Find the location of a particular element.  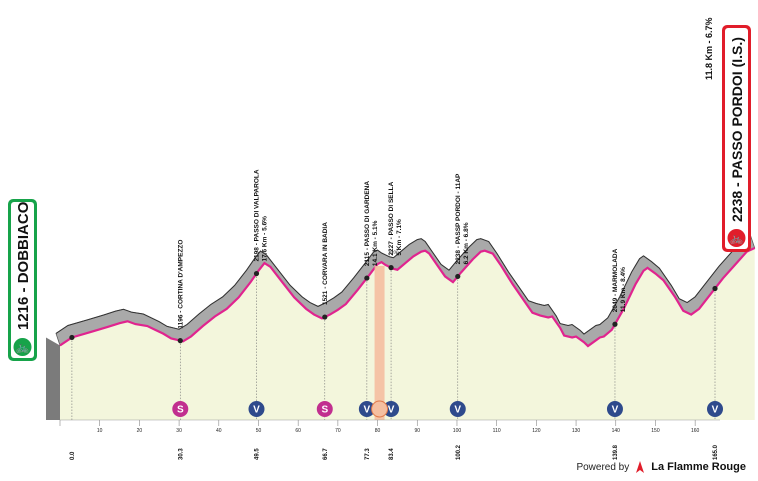

waypoint-climb-info: 14.1 Km - 5.1% is located at coordinates (375, 243).